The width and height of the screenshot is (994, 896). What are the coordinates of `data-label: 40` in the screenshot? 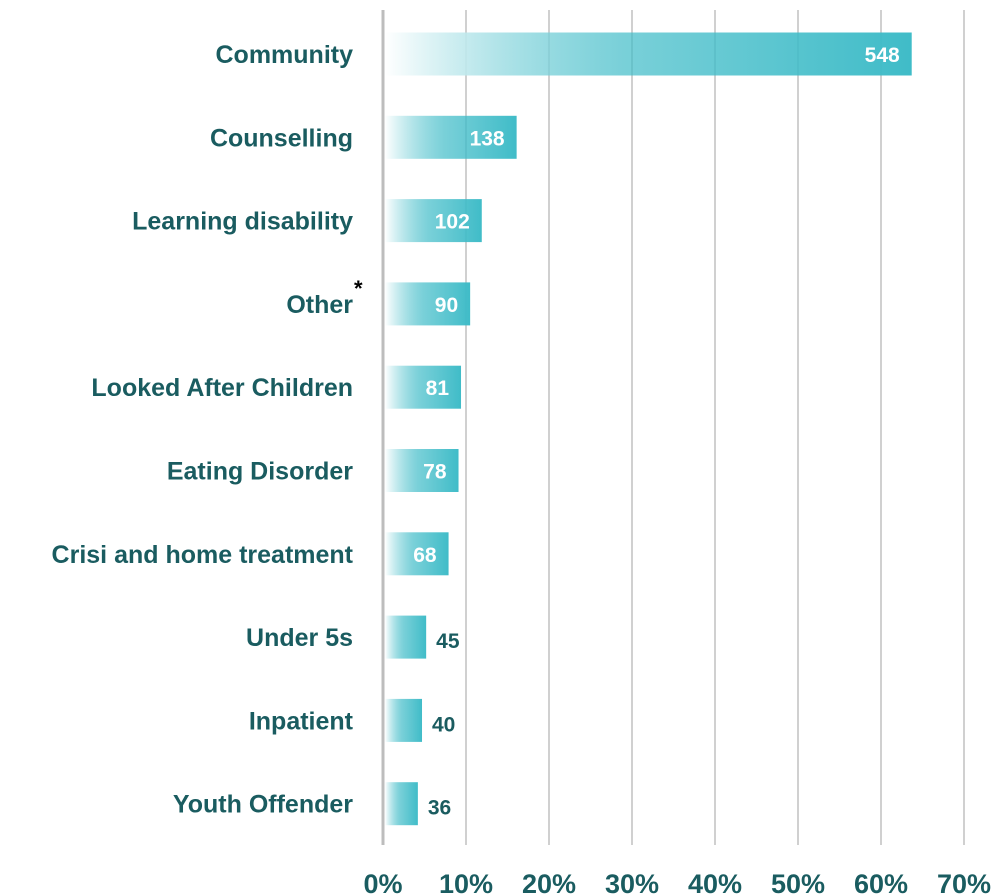 It's located at (443, 724).